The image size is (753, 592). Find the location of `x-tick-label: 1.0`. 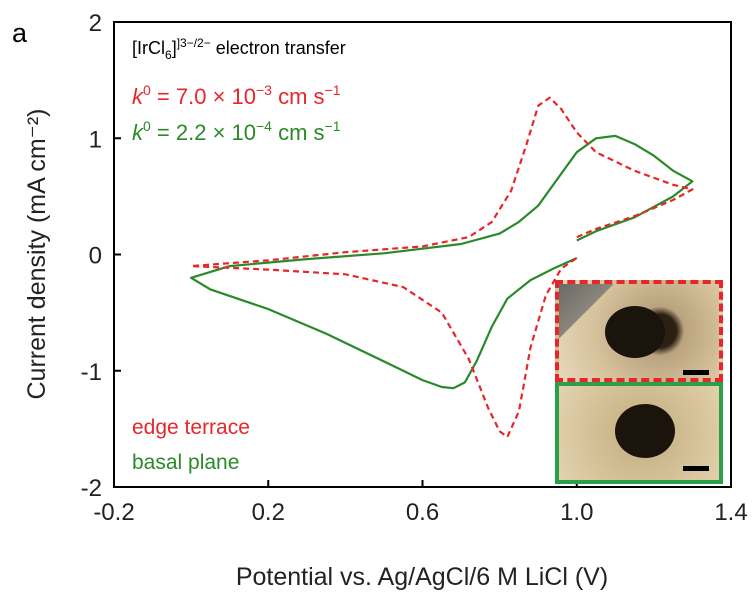

x-tick-label: 1.0 is located at coordinates (576, 512).